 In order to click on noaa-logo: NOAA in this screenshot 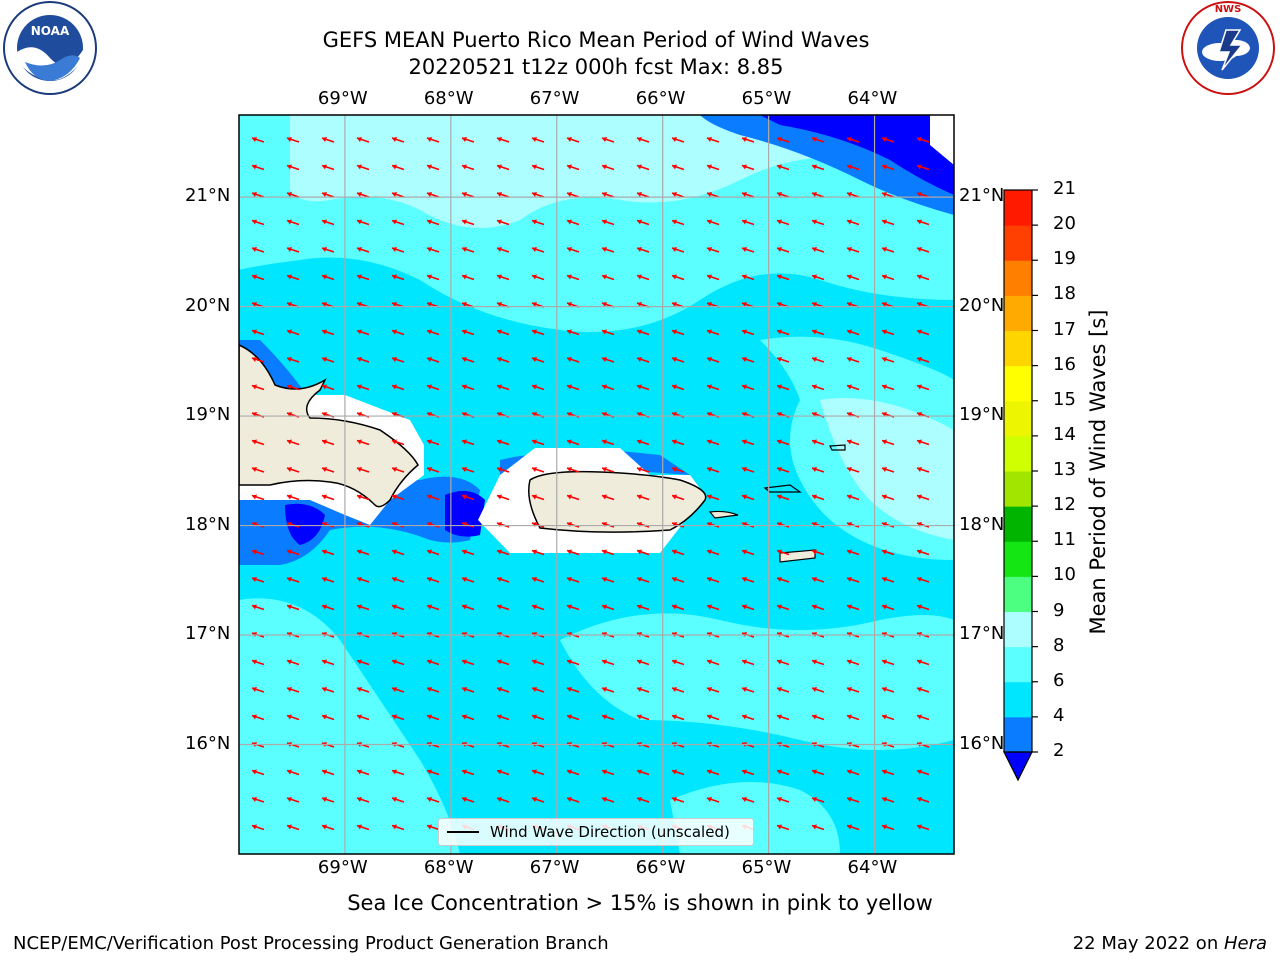, I will do `click(50, 48)`.